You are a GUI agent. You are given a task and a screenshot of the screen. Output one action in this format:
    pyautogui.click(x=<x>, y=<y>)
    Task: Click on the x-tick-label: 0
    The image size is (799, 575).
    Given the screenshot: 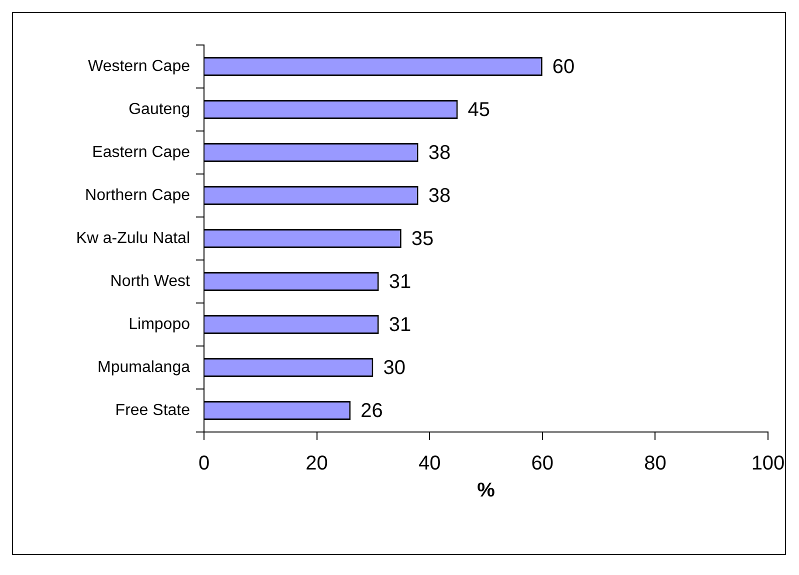 What is the action you would take?
    pyautogui.click(x=204, y=463)
    